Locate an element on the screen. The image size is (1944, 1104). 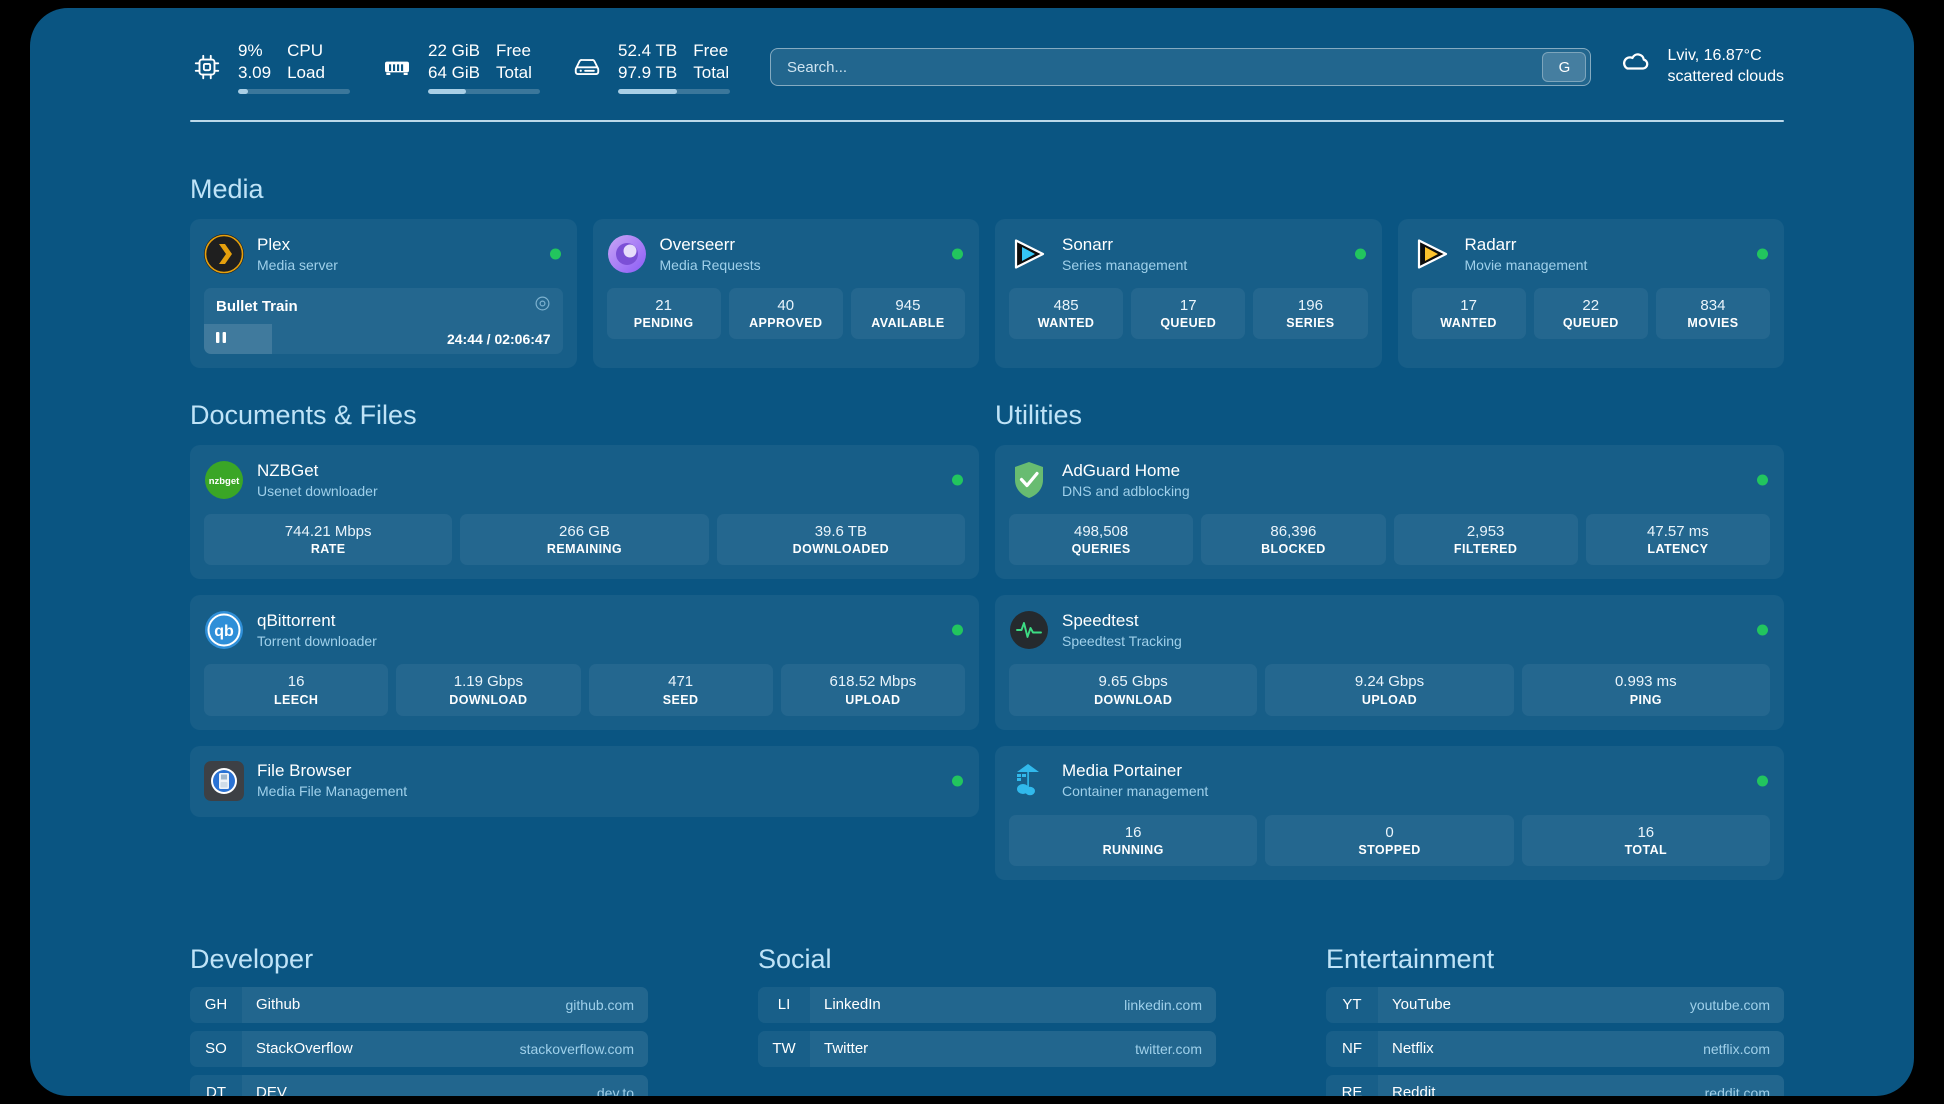
stat-remaining: 266 GB REMAINING is located at coordinates (584, 540).